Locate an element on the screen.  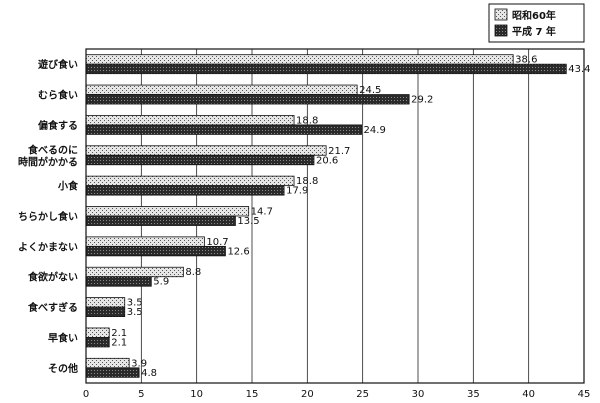
x-tick-label: 40 is located at coordinates (528, 394).